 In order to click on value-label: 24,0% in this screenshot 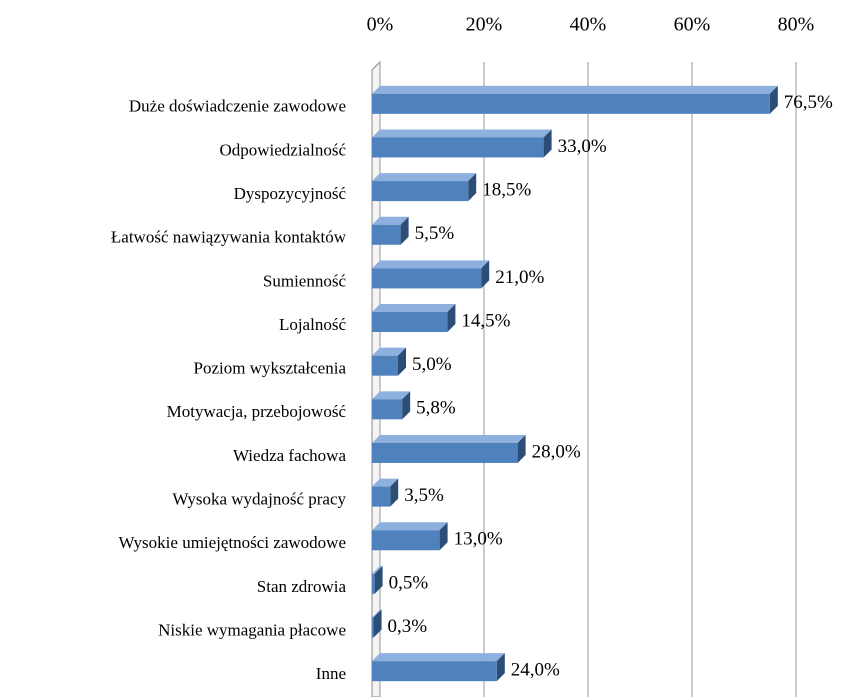, I will do `click(535, 670)`.